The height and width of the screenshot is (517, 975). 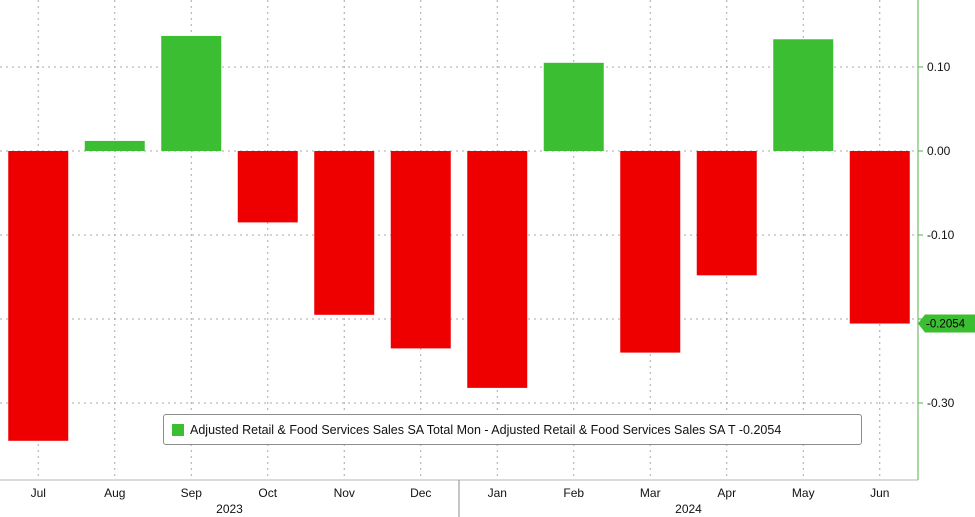 What do you see at coordinates (267, 187) in the screenshot?
I see `bar-oct` at bounding box center [267, 187].